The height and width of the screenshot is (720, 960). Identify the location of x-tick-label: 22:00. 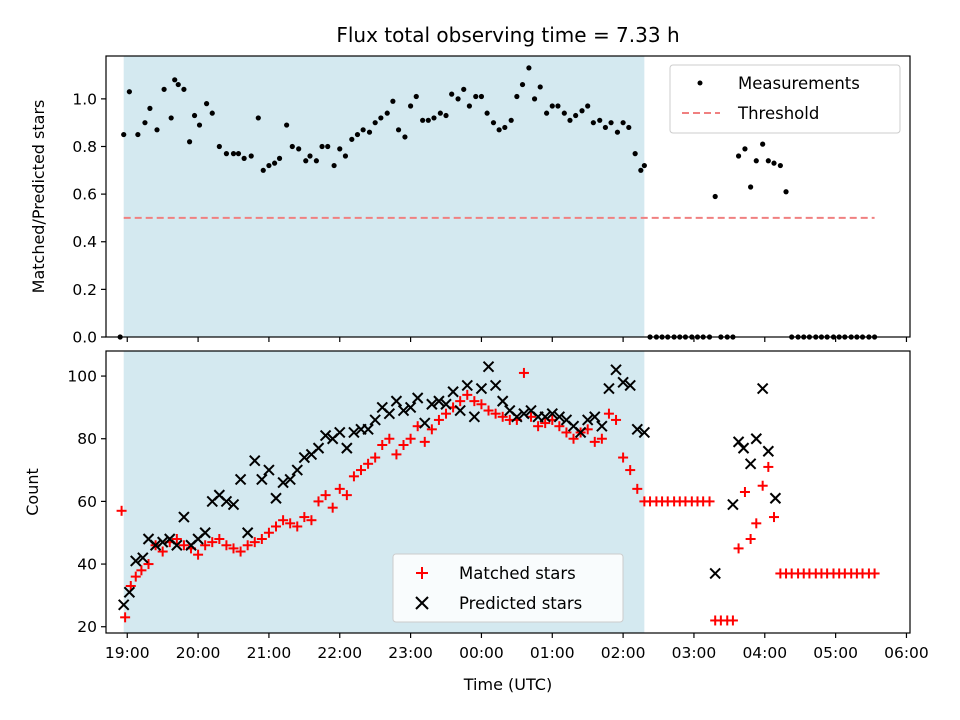
(339, 653).